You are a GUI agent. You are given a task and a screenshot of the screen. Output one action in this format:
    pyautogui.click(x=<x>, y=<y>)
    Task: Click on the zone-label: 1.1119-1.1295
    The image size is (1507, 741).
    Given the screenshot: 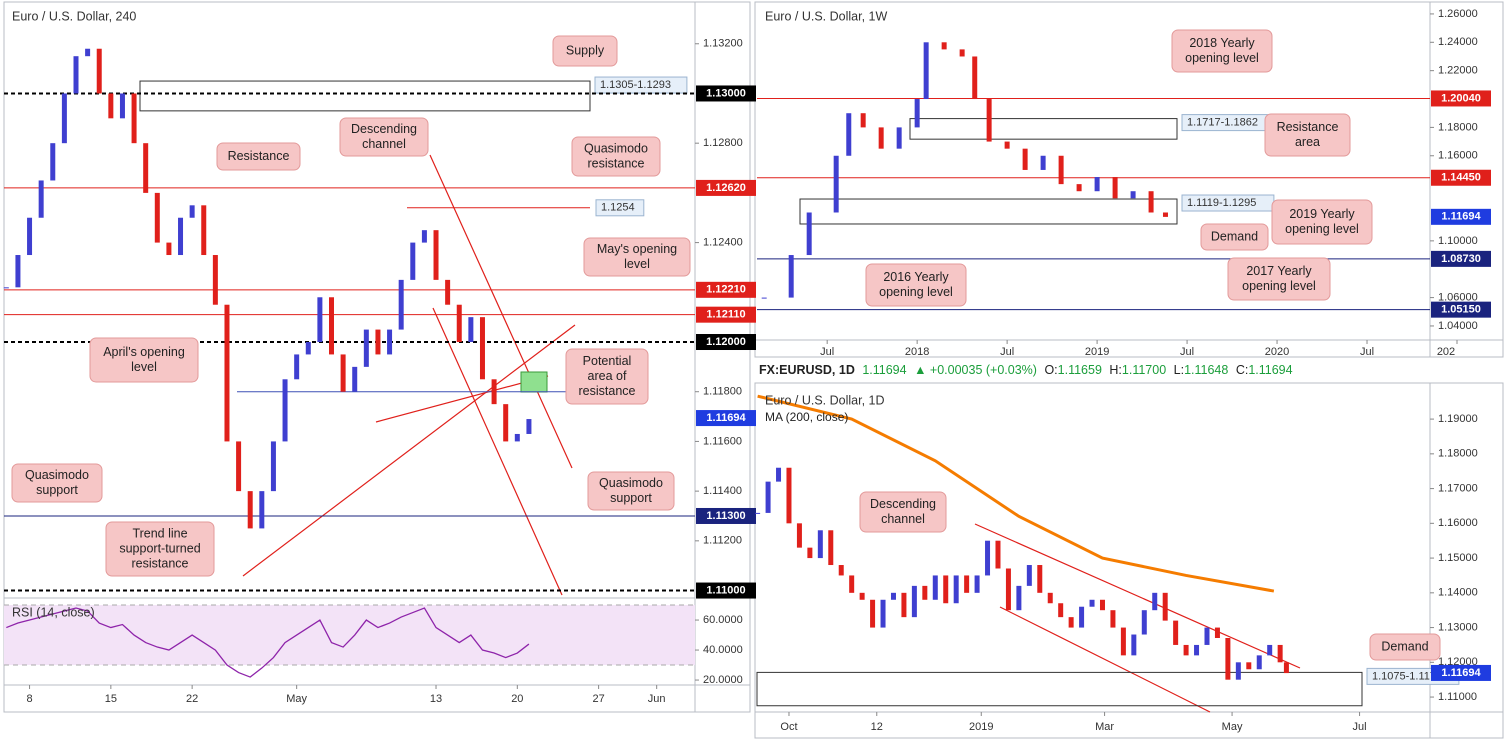 What is the action you would take?
    pyautogui.click(x=1221, y=203)
    